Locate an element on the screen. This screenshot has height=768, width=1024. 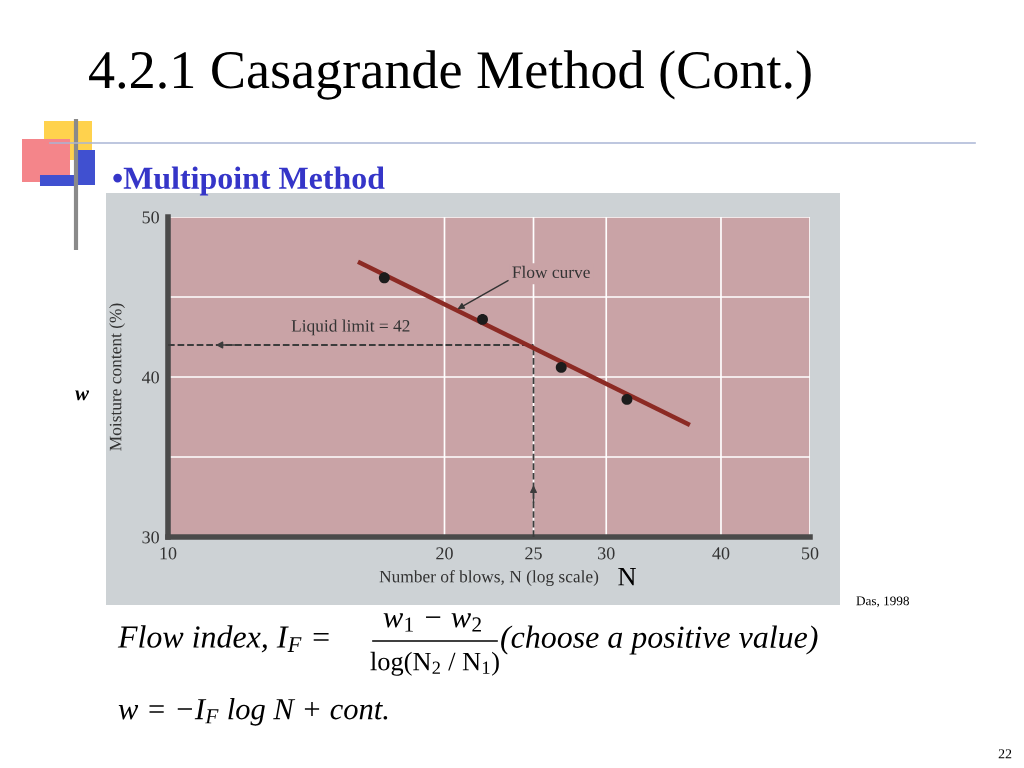
x-tick-label: 20 is located at coordinates (444, 553).